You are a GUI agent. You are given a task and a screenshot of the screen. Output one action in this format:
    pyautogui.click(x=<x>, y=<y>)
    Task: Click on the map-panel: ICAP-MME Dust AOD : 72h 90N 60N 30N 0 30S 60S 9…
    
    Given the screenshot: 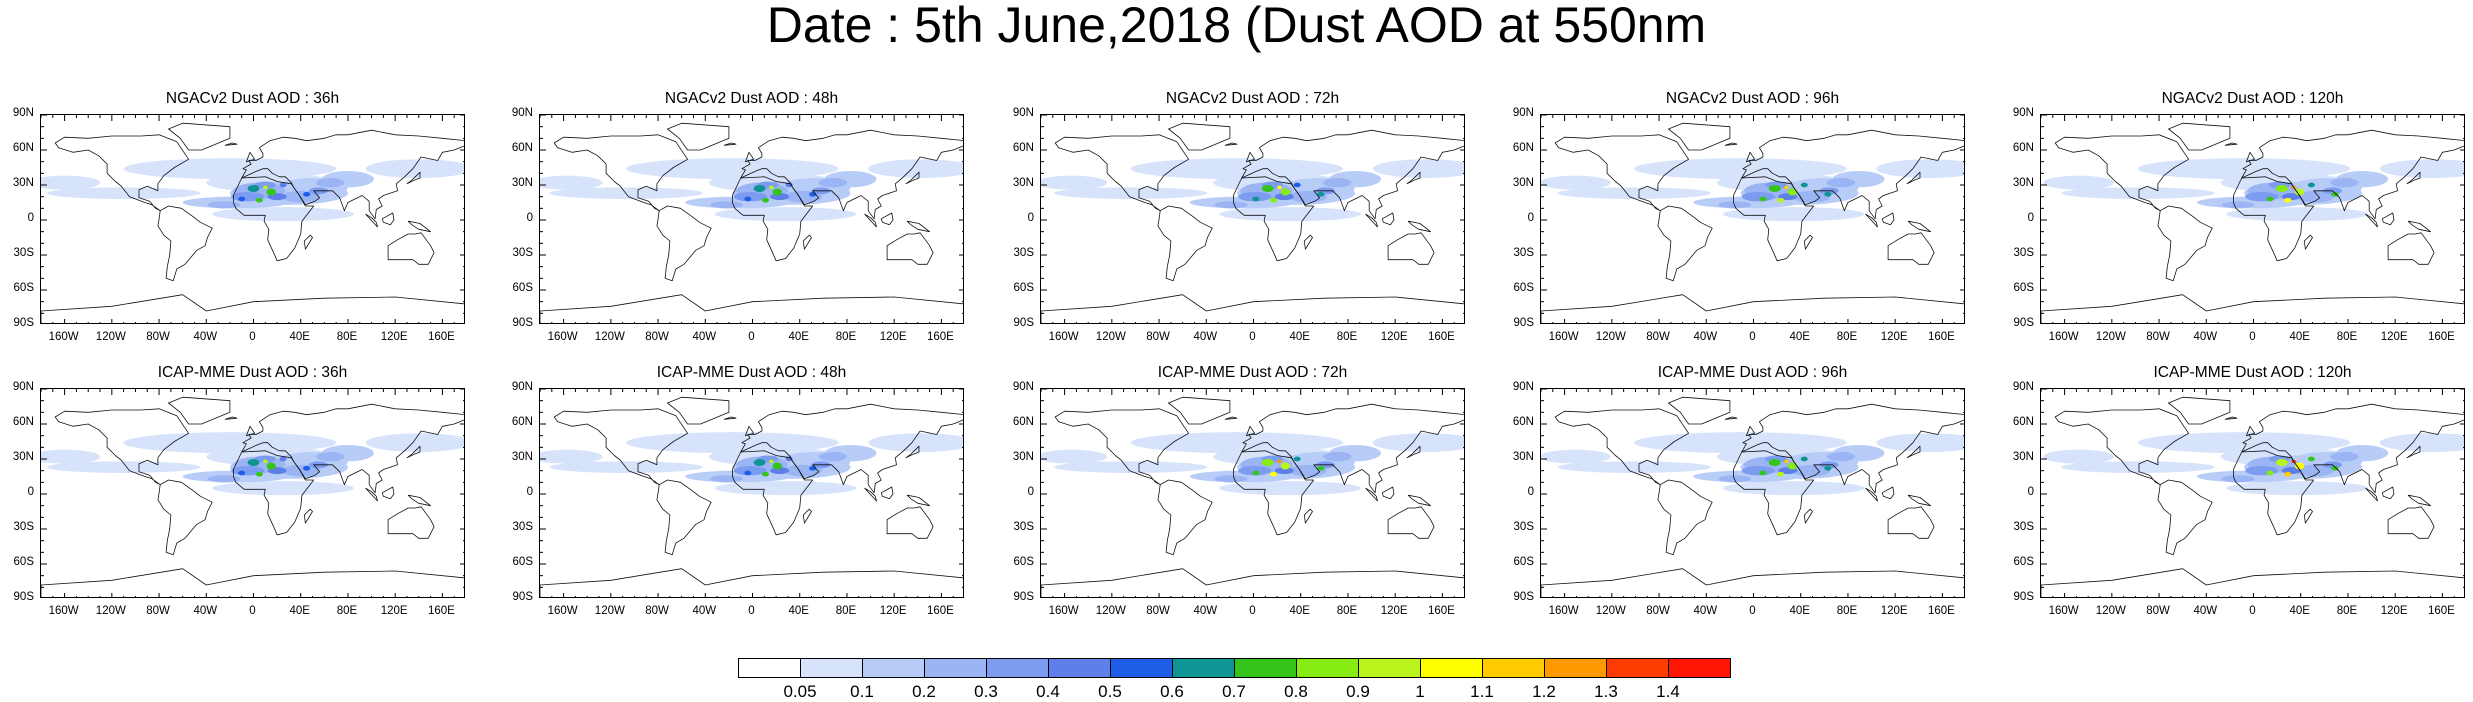 What is the action you would take?
    pyautogui.click(x=1237, y=504)
    